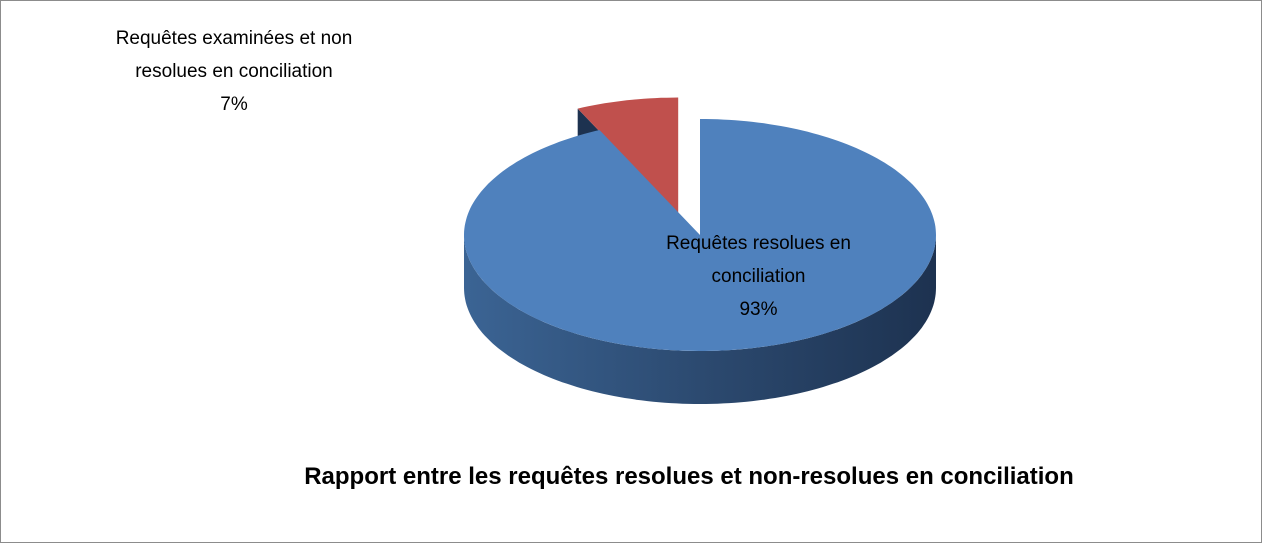 The height and width of the screenshot is (543, 1262). I want to click on pie-slice, so click(628, 155).